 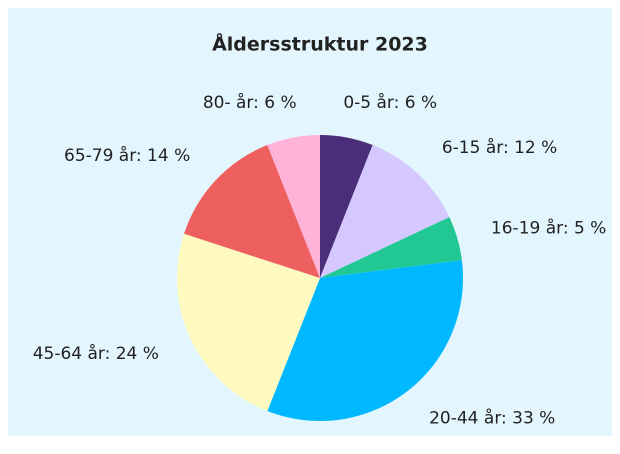 What do you see at coordinates (96, 353) in the screenshot?
I see `data-label: 45-64 år: 24 %` at bounding box center [96, 353].